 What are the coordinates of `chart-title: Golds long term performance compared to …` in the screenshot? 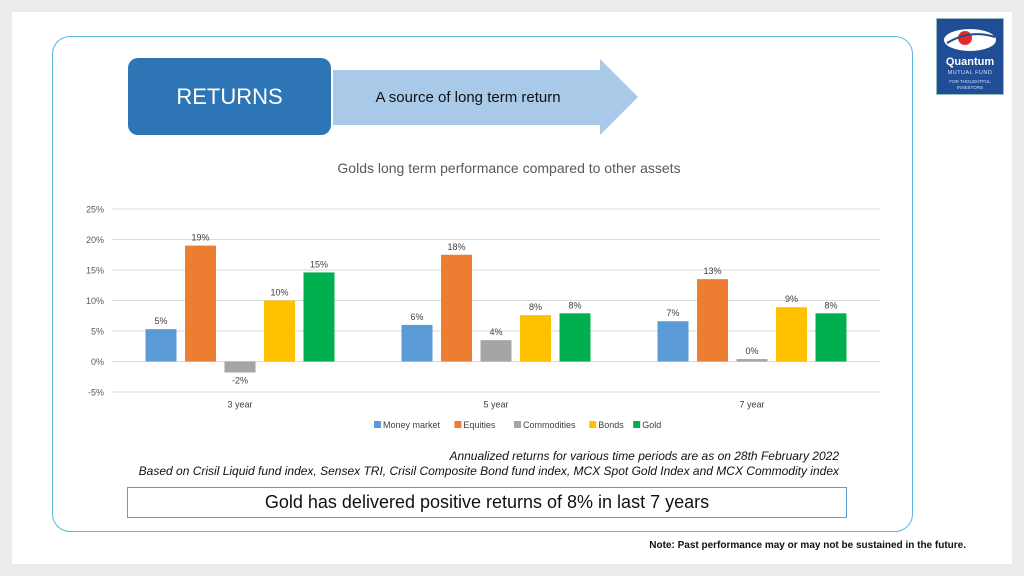 It's located at (508, 168).